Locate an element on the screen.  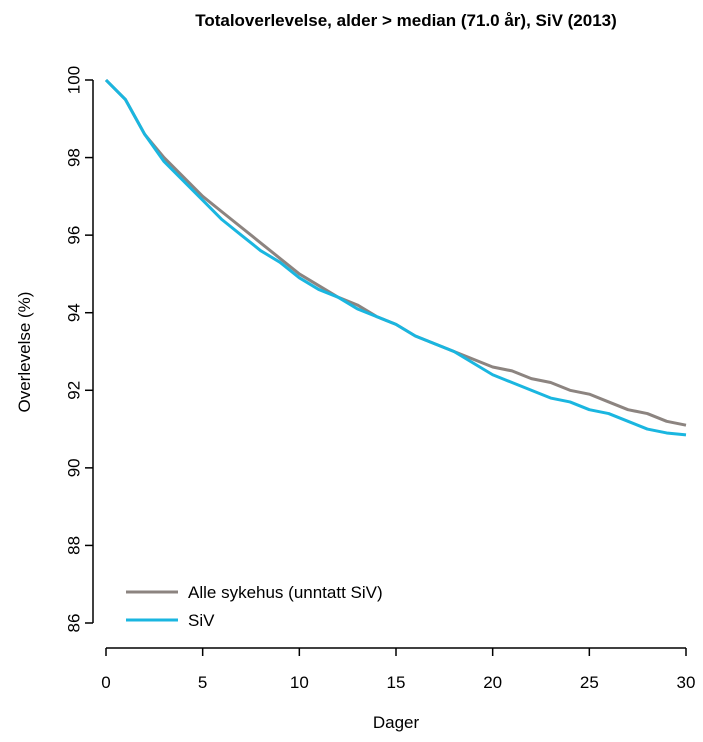
x-tick-label: 20 is located at coordinates (492, 682).